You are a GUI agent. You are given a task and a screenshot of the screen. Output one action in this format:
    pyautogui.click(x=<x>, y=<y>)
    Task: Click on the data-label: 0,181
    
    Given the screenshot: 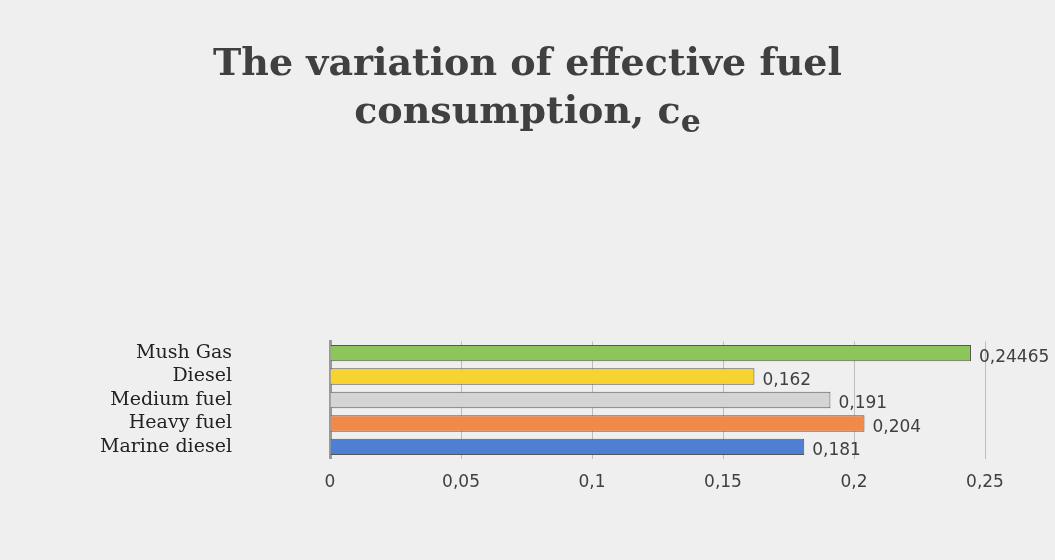 What is the action you would take?
    pyautogui.click(x=836, y=449)
    